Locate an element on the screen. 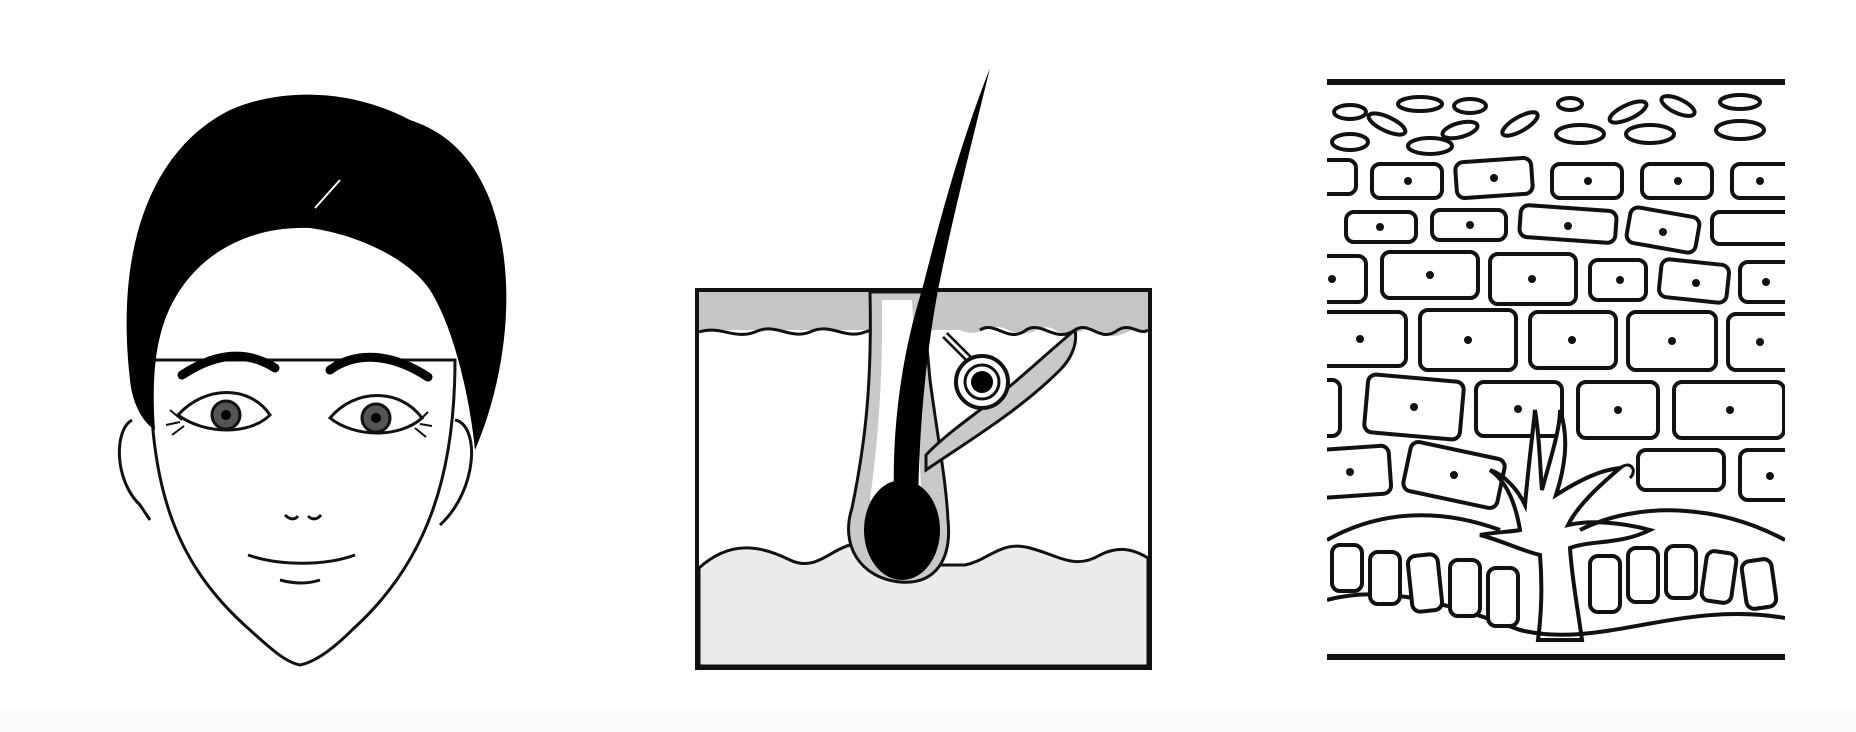  dendrite-tip is located at coordinates (1627, 471).